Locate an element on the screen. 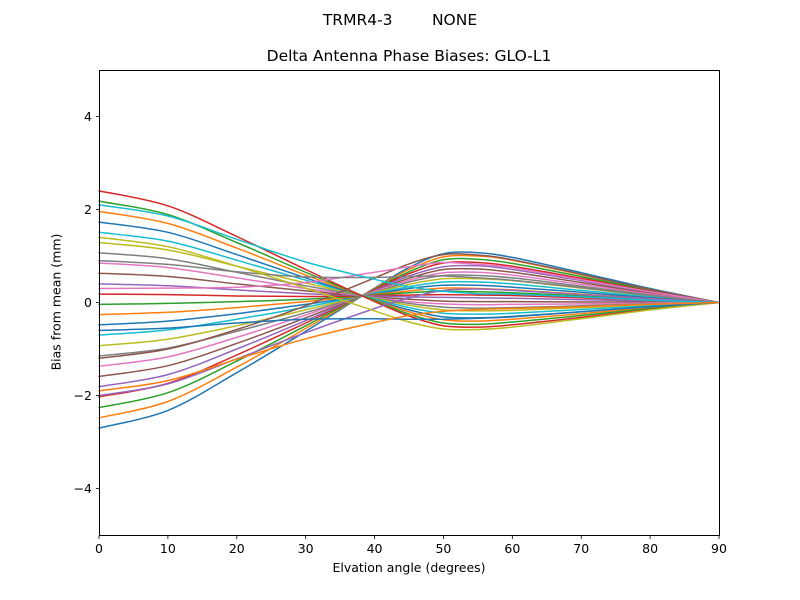  x-tick-label: 90 is located at coordinates (719, 548).